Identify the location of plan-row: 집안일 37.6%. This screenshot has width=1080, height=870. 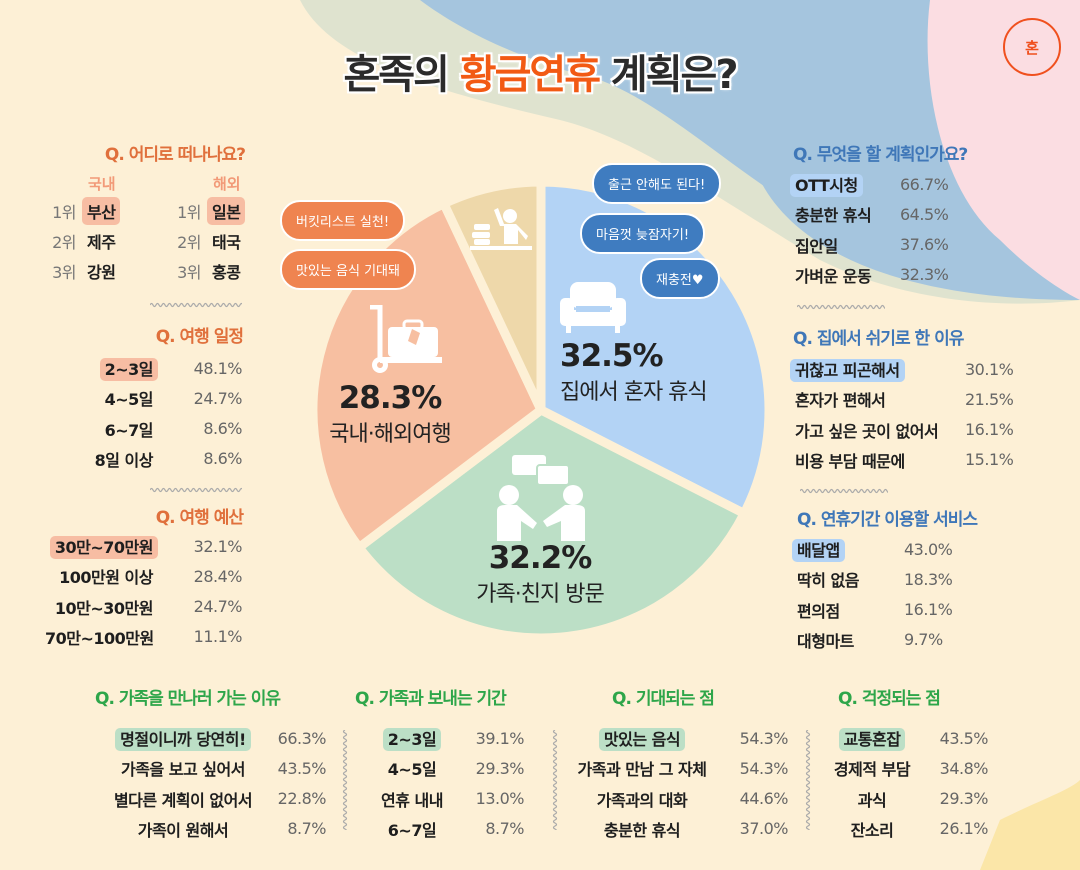
(875, 245).